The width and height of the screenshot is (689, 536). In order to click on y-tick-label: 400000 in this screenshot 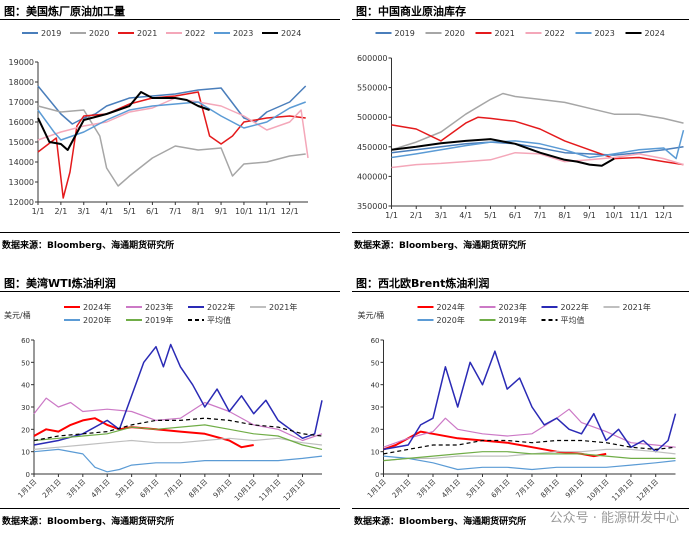, I will do `click(372, 176)`.